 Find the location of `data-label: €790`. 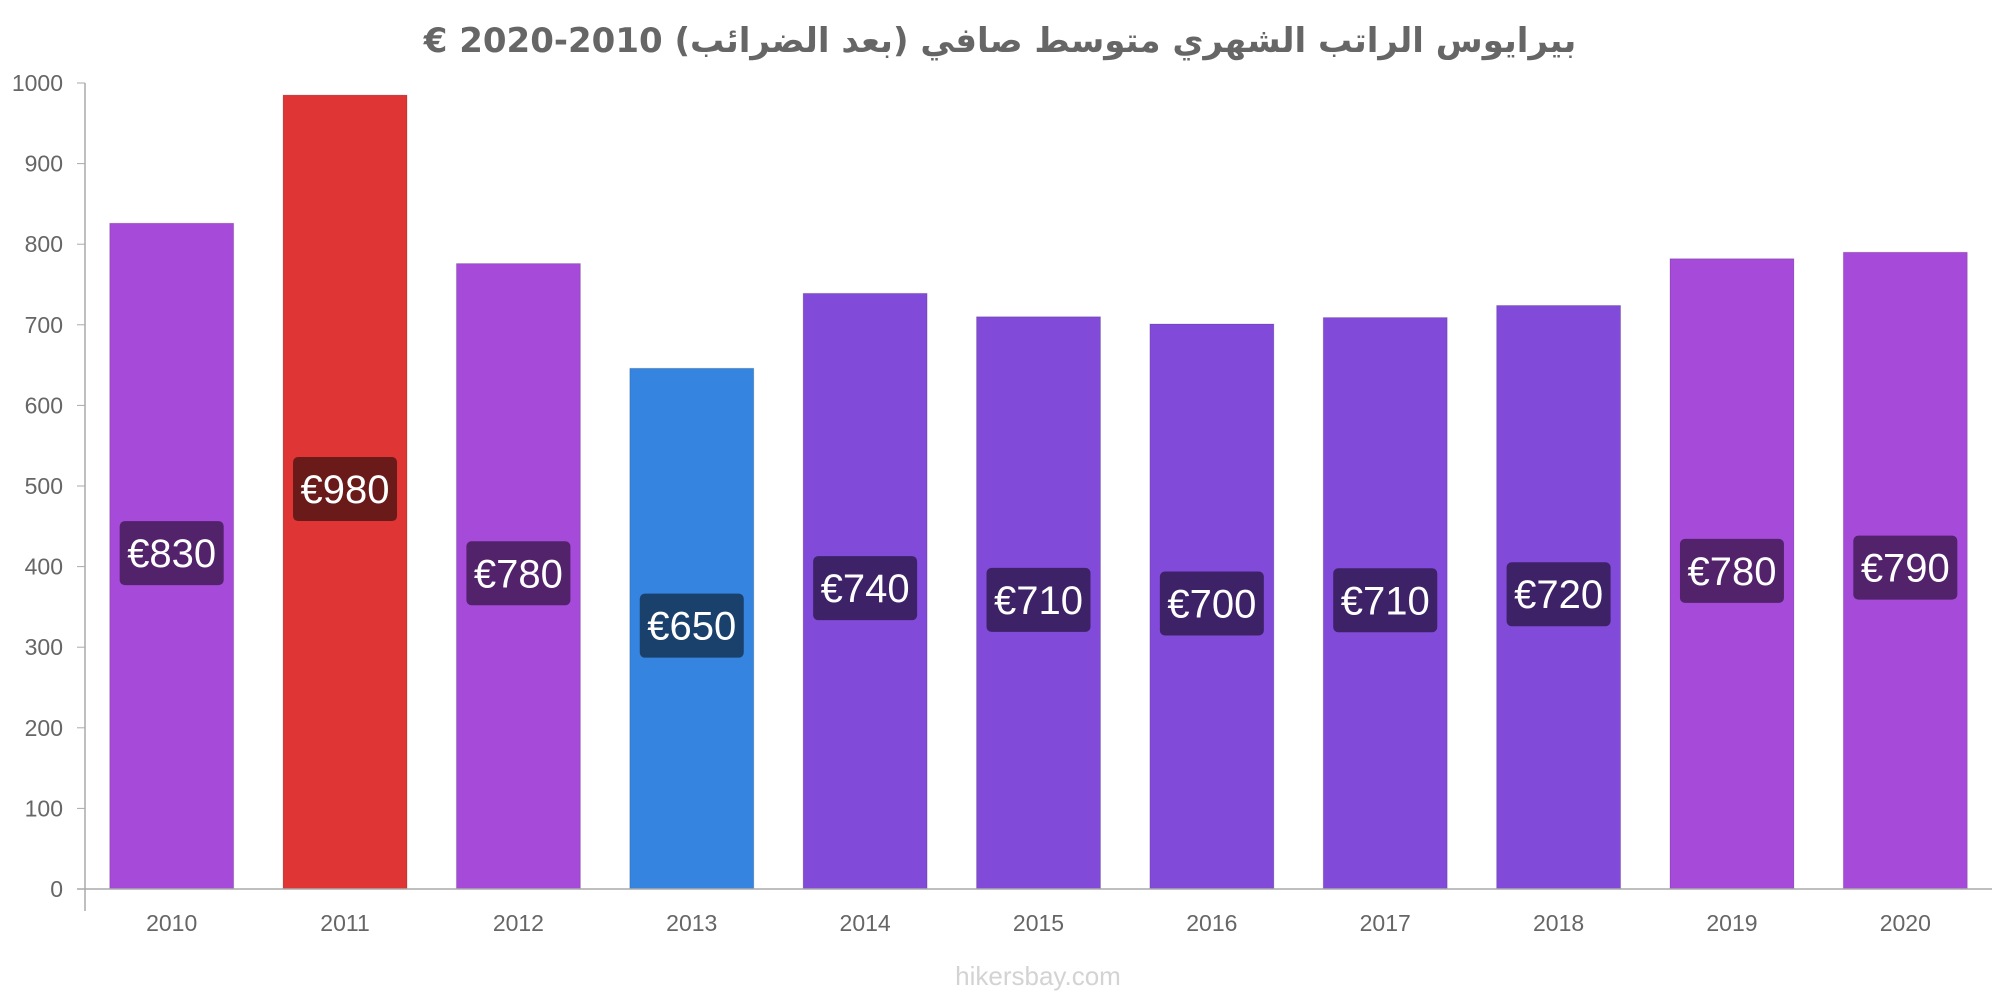

data-label: €790 is located at coordinates (1905, 569).